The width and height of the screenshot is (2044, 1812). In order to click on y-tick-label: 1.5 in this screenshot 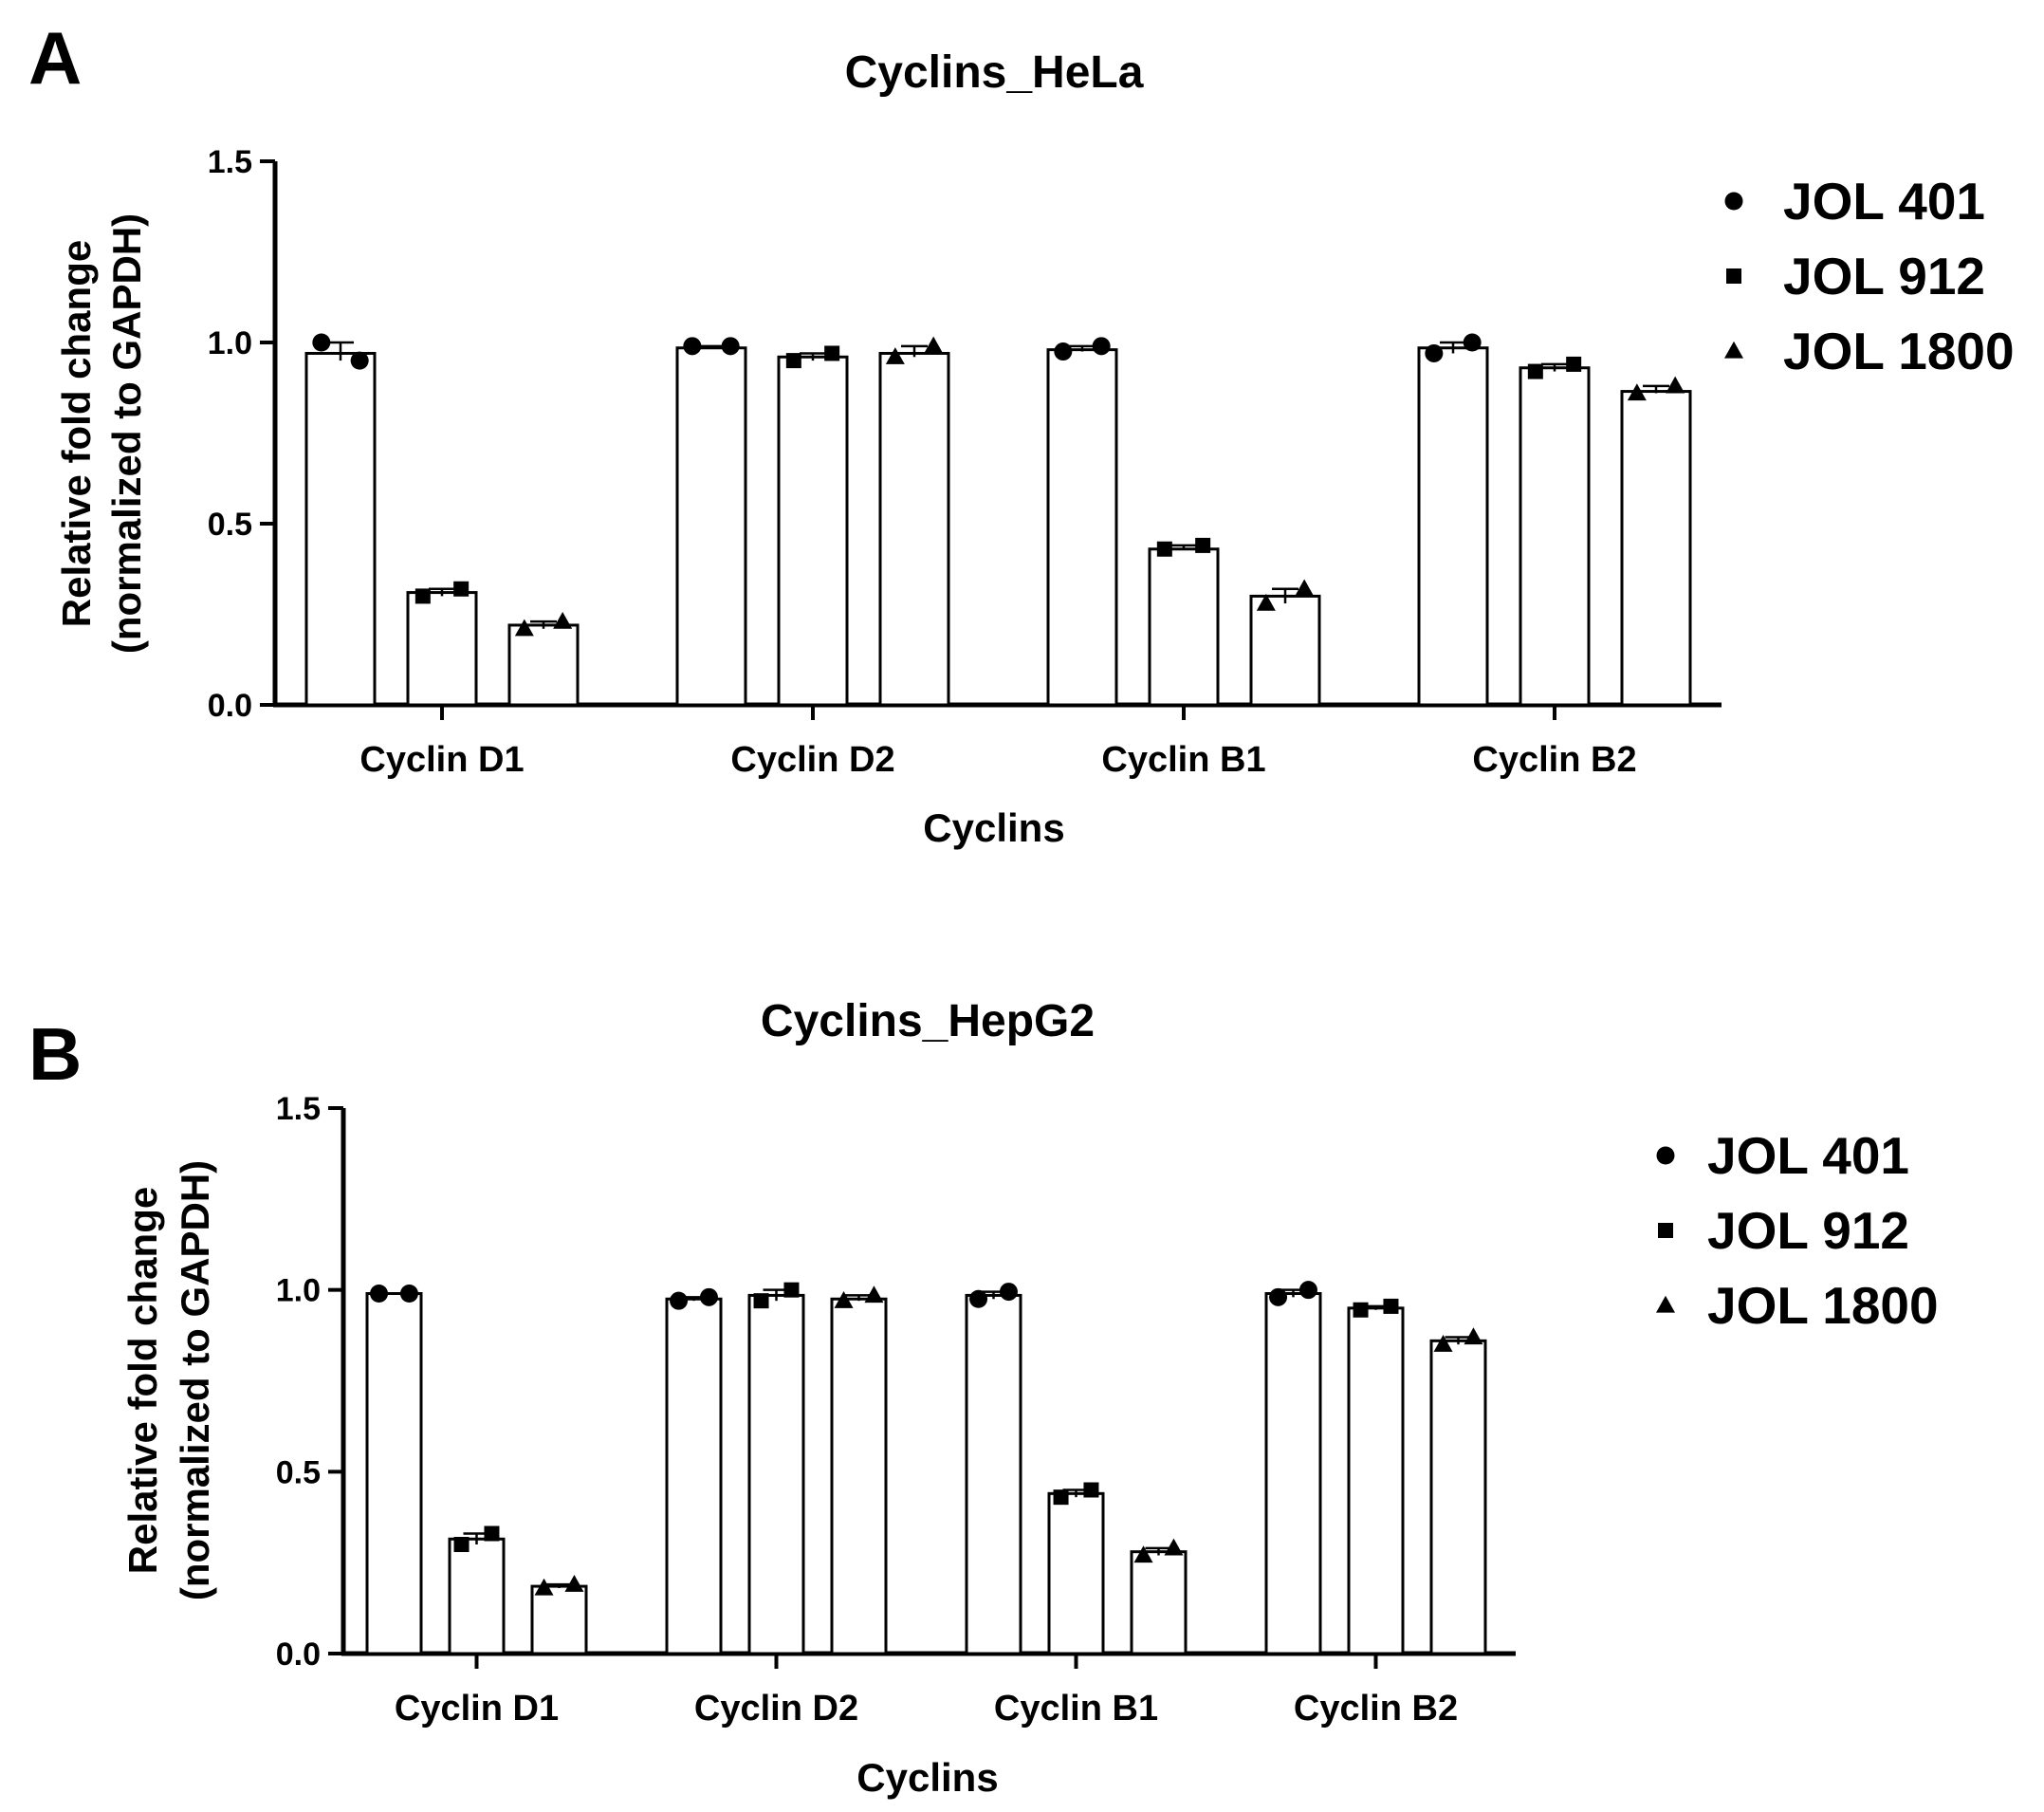, I will do `click(230, 162)`.